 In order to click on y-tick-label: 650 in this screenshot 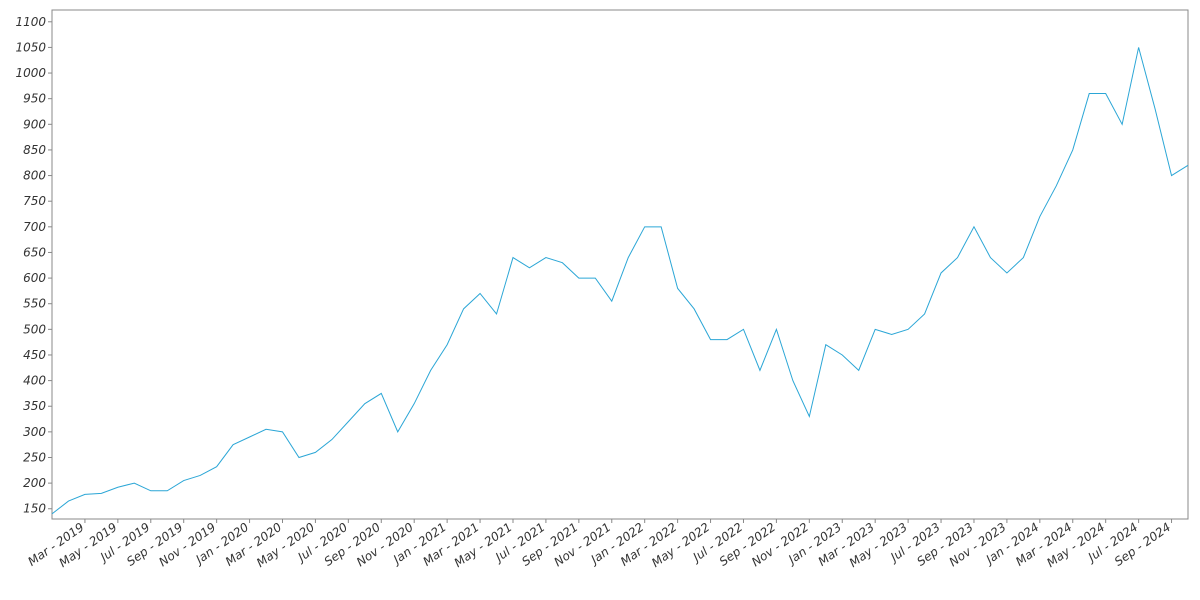, I will do `click(34, 252)`.